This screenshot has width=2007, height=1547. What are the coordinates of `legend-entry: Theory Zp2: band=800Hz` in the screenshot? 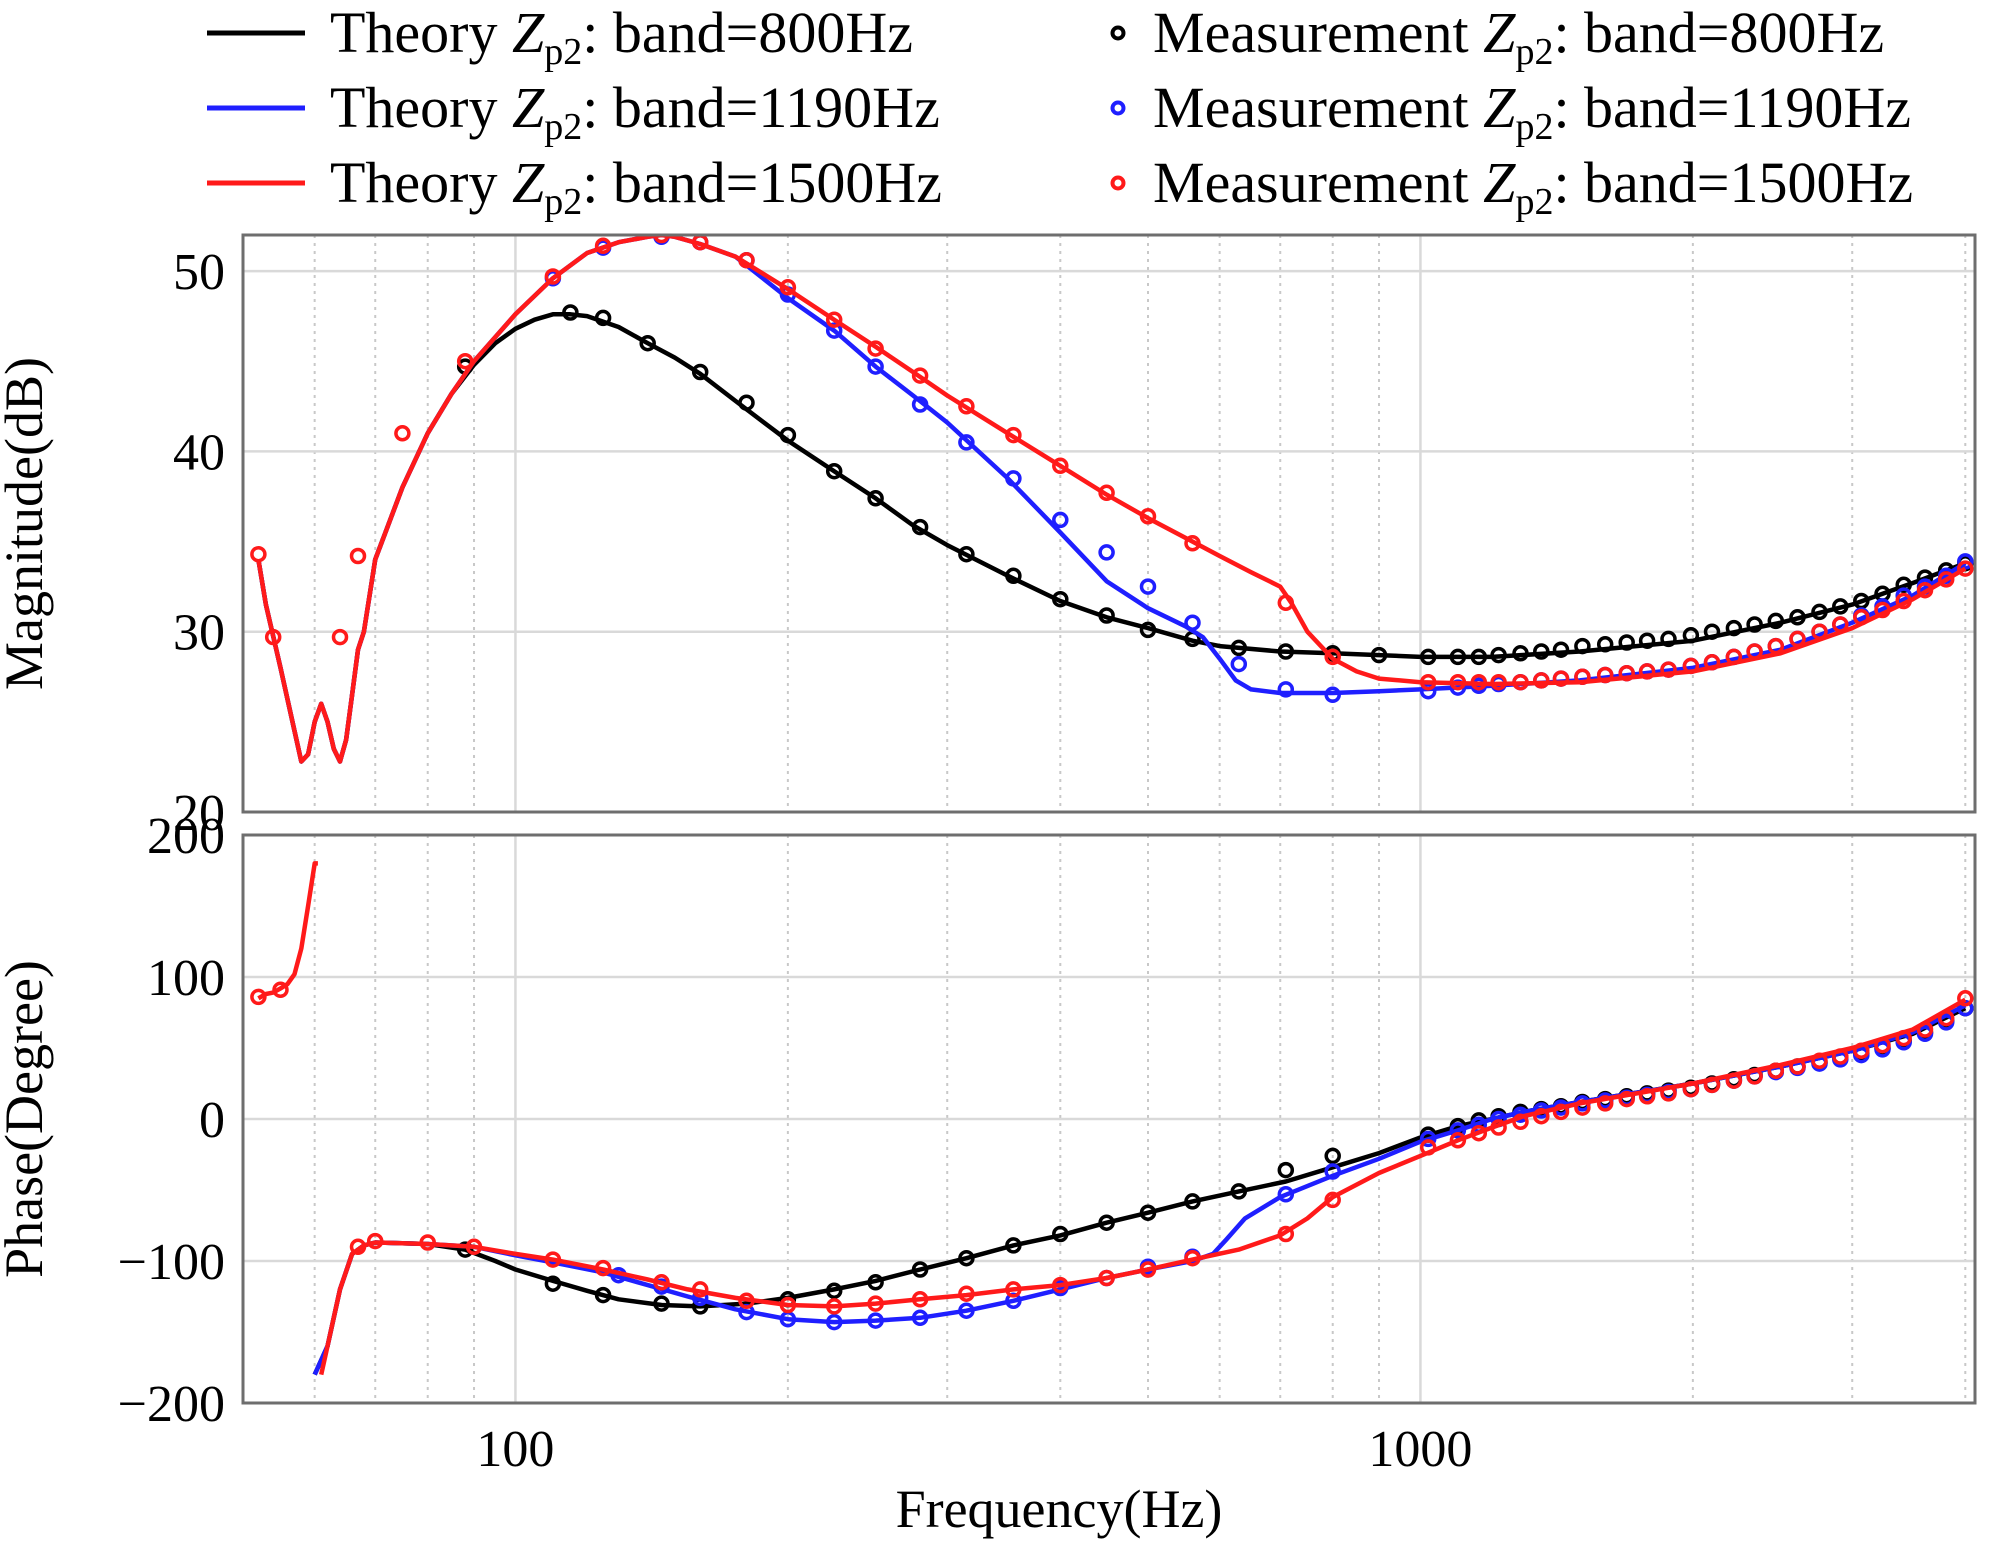 It's located at (560, 36).